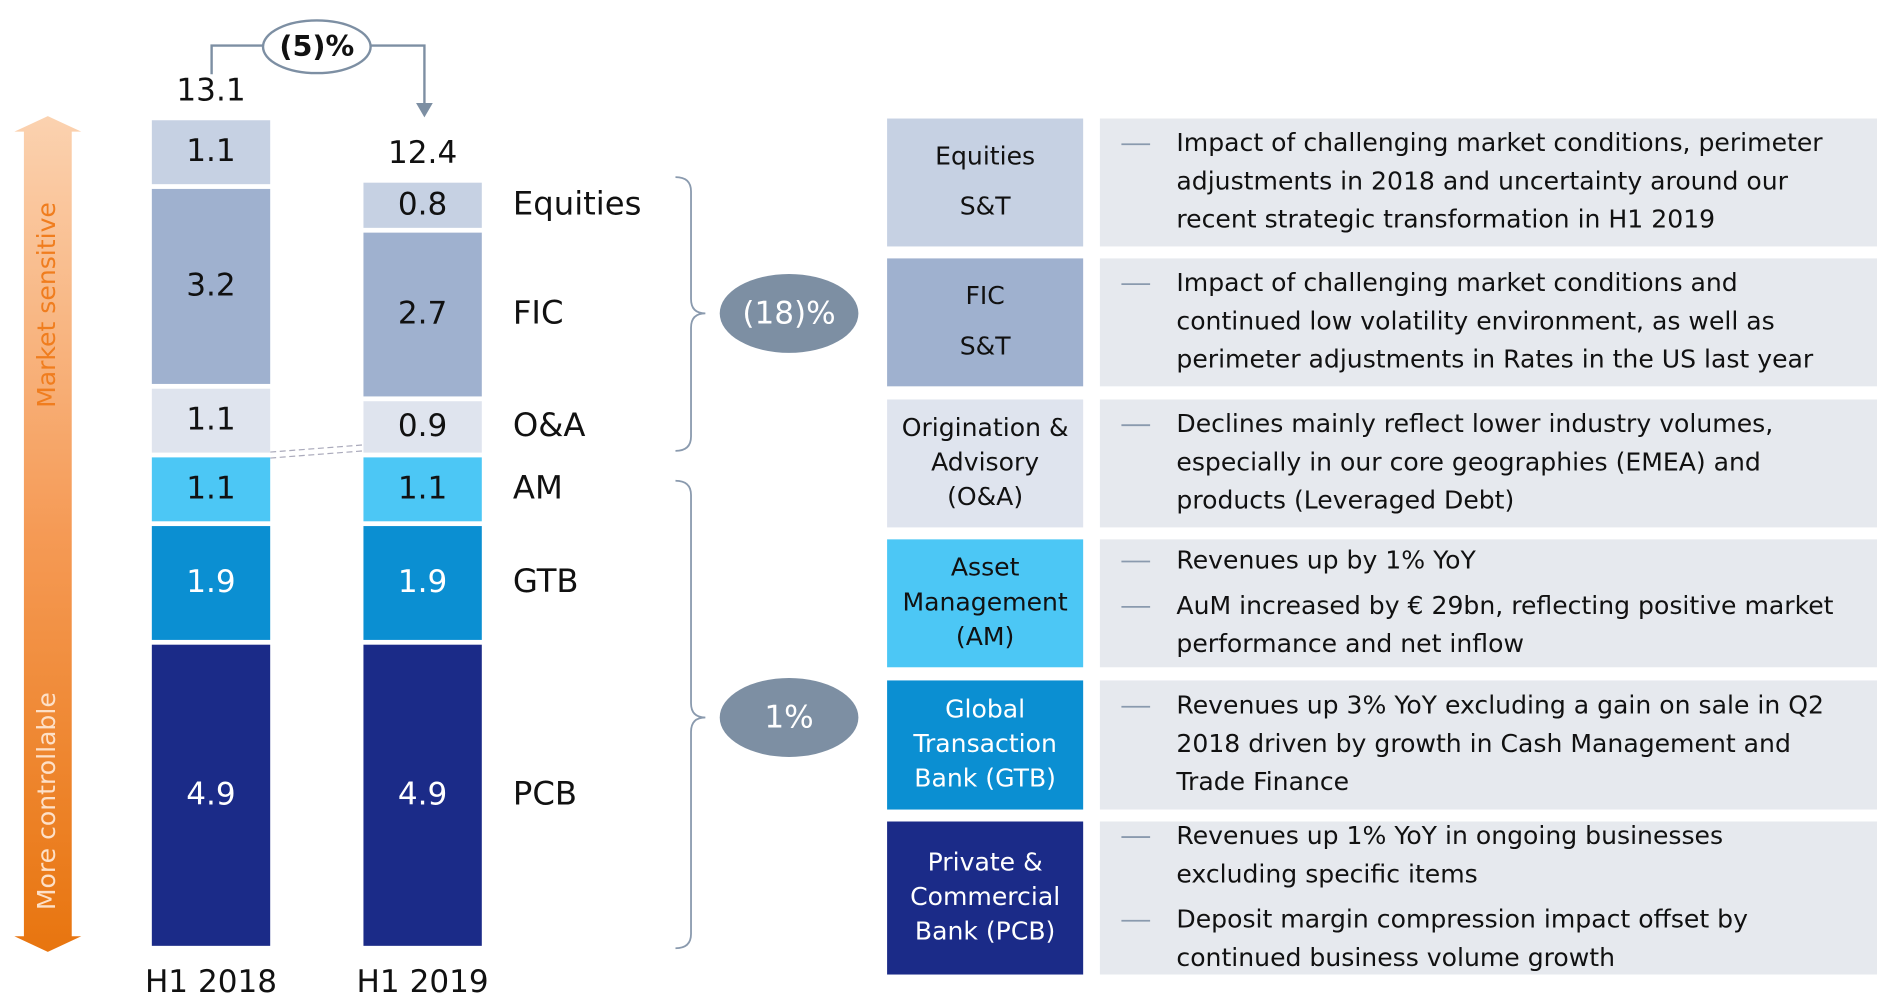  I want to click on bullet-text: Trade Finance, so click(1262, 781).